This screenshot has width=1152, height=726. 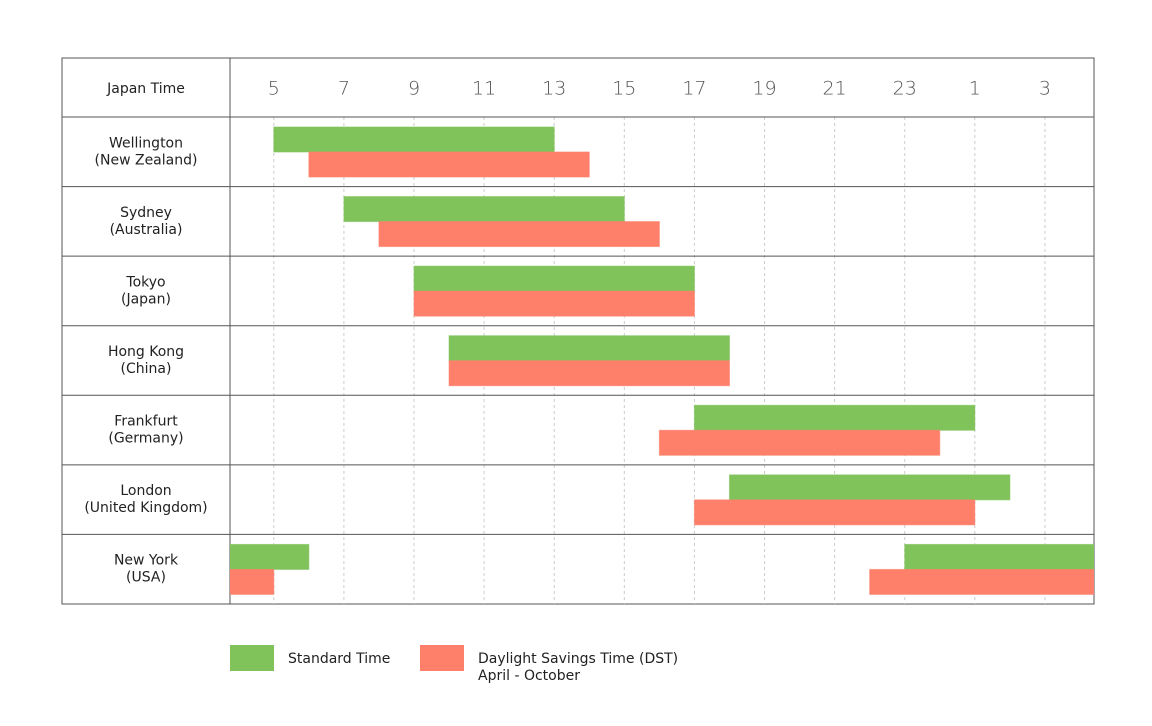 What do you see at coordinates (146, 369) in the screenshot?
I see `category-label: (China)` at bounding box center [146, 369].